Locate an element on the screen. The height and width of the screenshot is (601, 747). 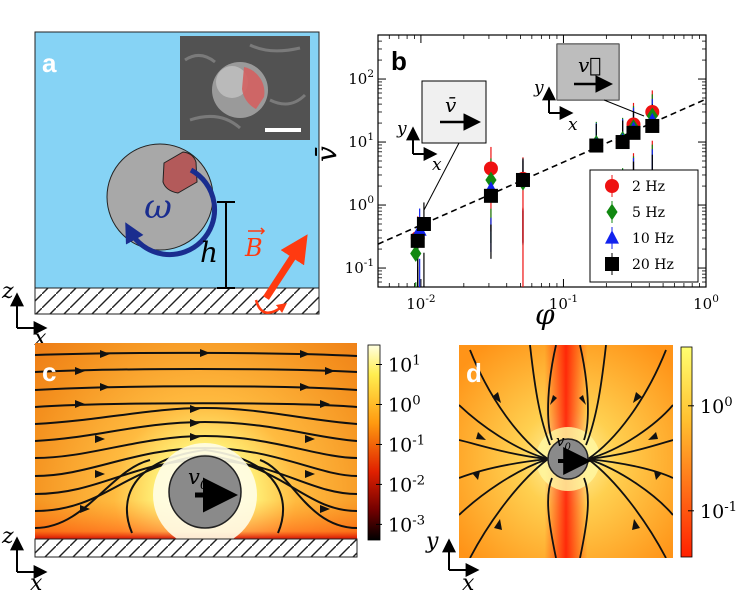
height-marker: h is located at coordinates (217, 245).